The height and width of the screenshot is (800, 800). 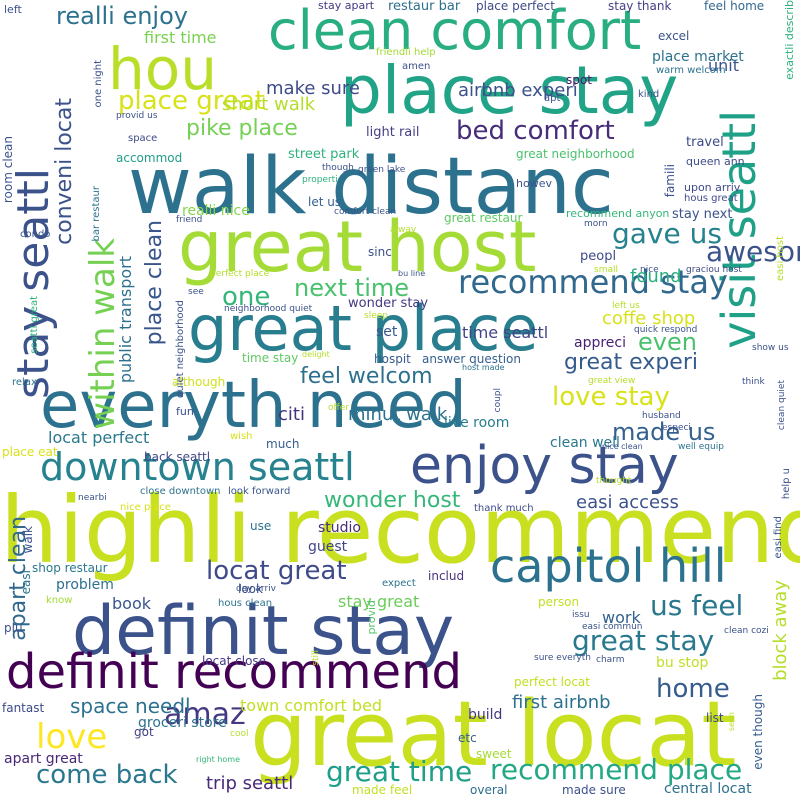 What do you see at coordinates (59, 600) in the screenshot?
I see `cloud-word-know: know` at bounding box center [59, 600].